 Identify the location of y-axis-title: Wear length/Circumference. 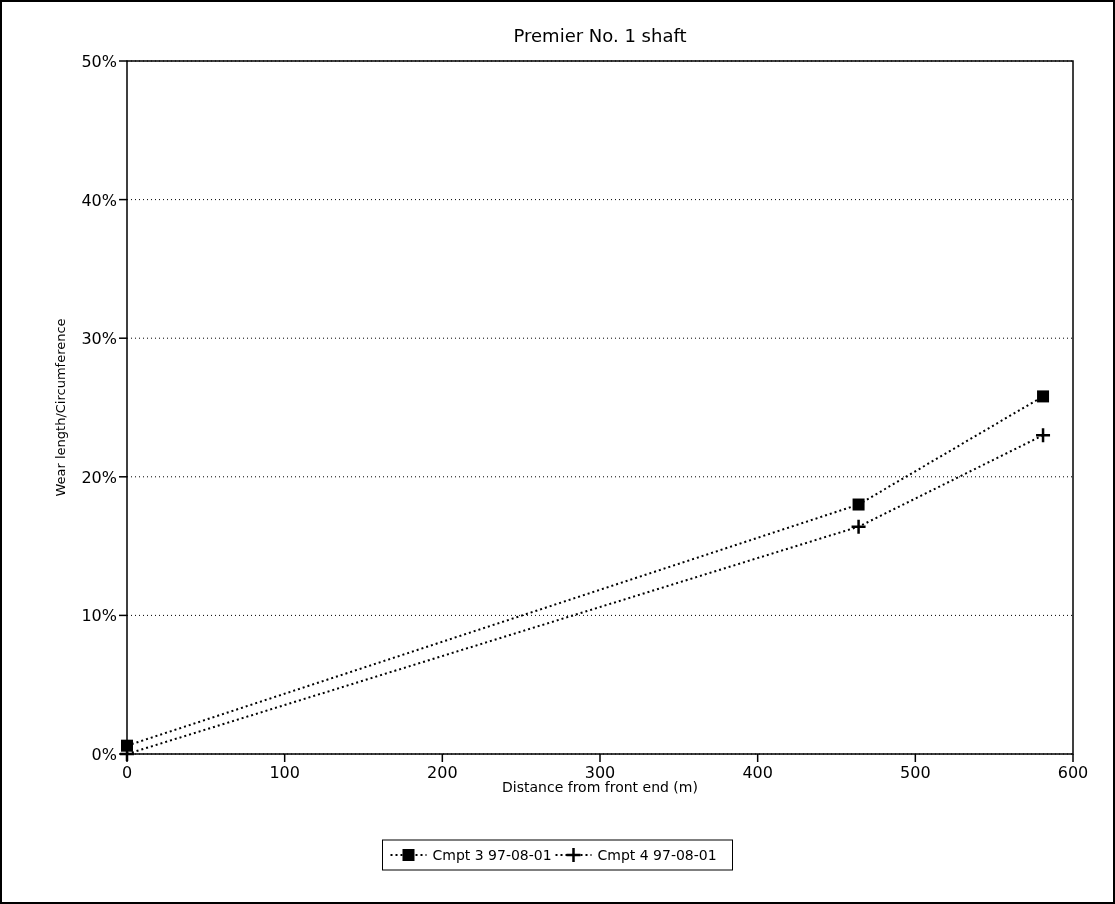
(60, 407).